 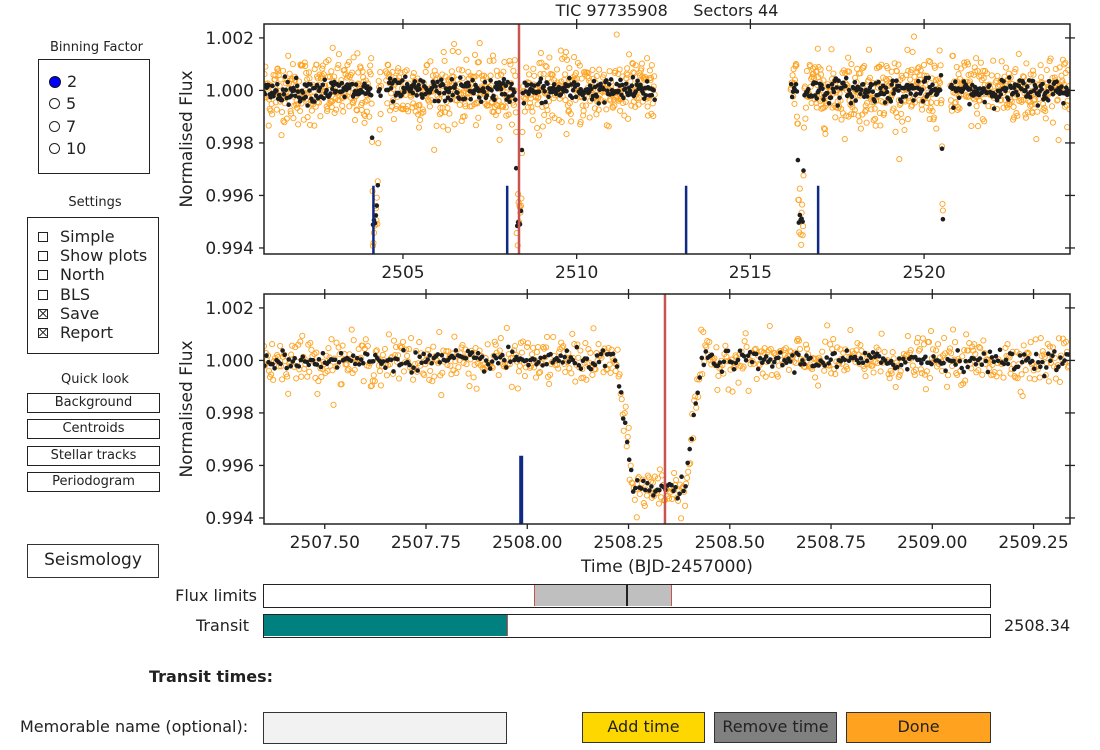 What do you see at coordinates (643, 727) in the screenshot?
I see `add-time-button: Add time` at bounding box center [643, 727].